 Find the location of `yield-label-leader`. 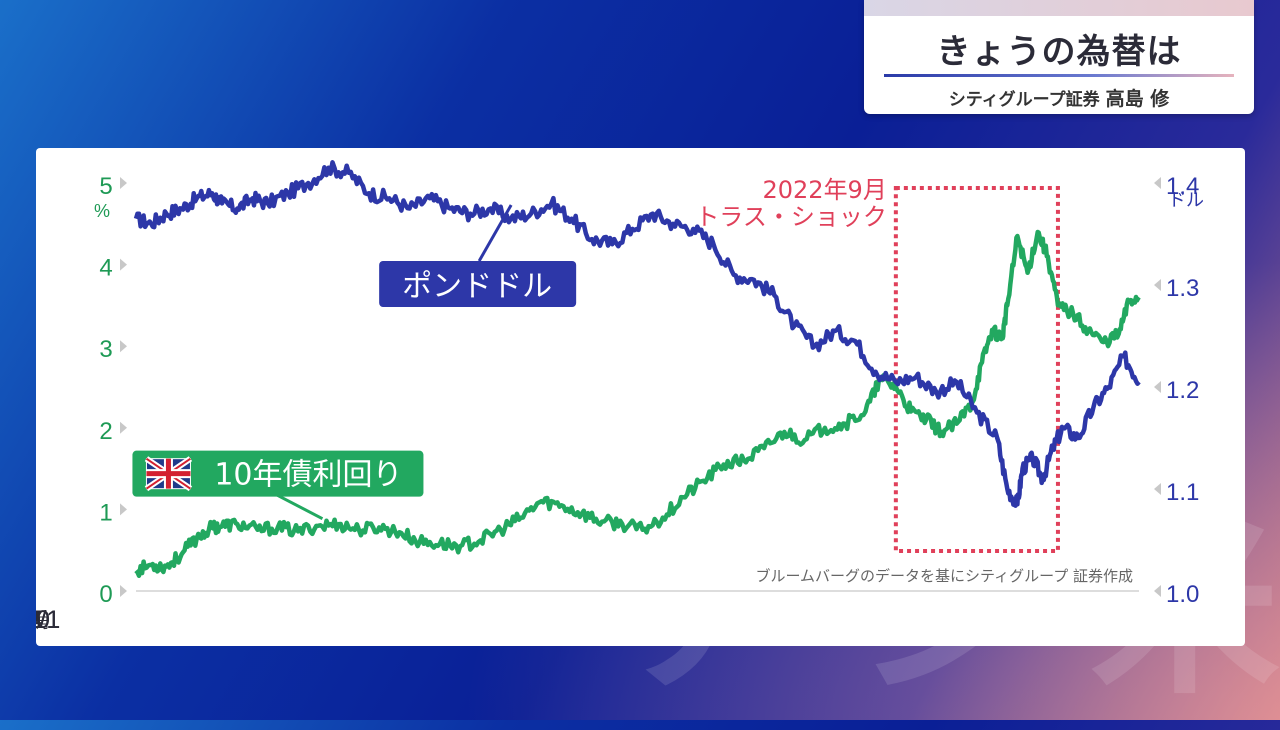

yield-label-leader is located at coordinates (297, 506).